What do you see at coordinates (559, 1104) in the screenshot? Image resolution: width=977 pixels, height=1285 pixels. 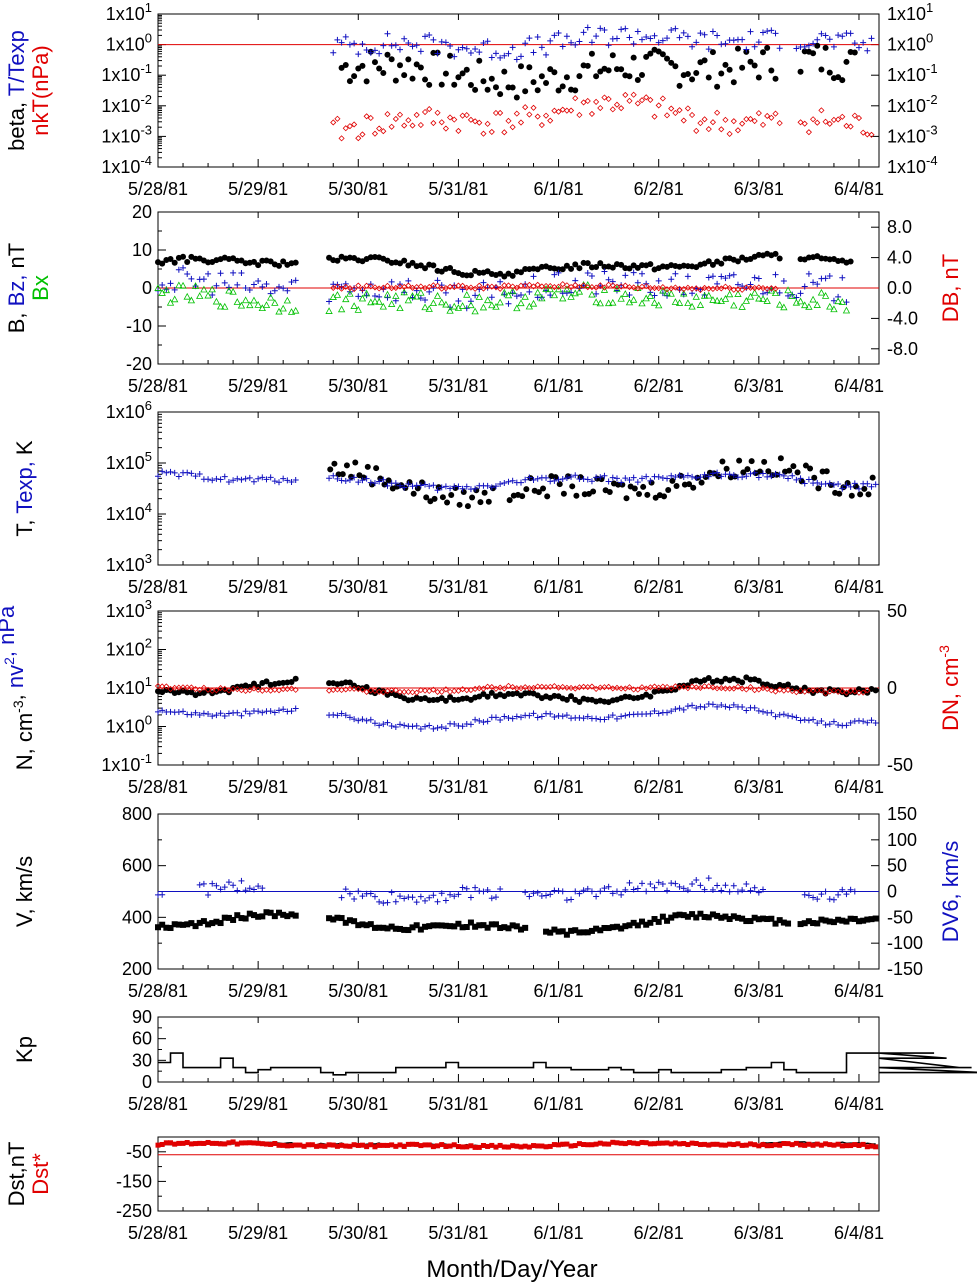 I see `x-tick-label: 6/1/81` at bounding box center [559, 1104].